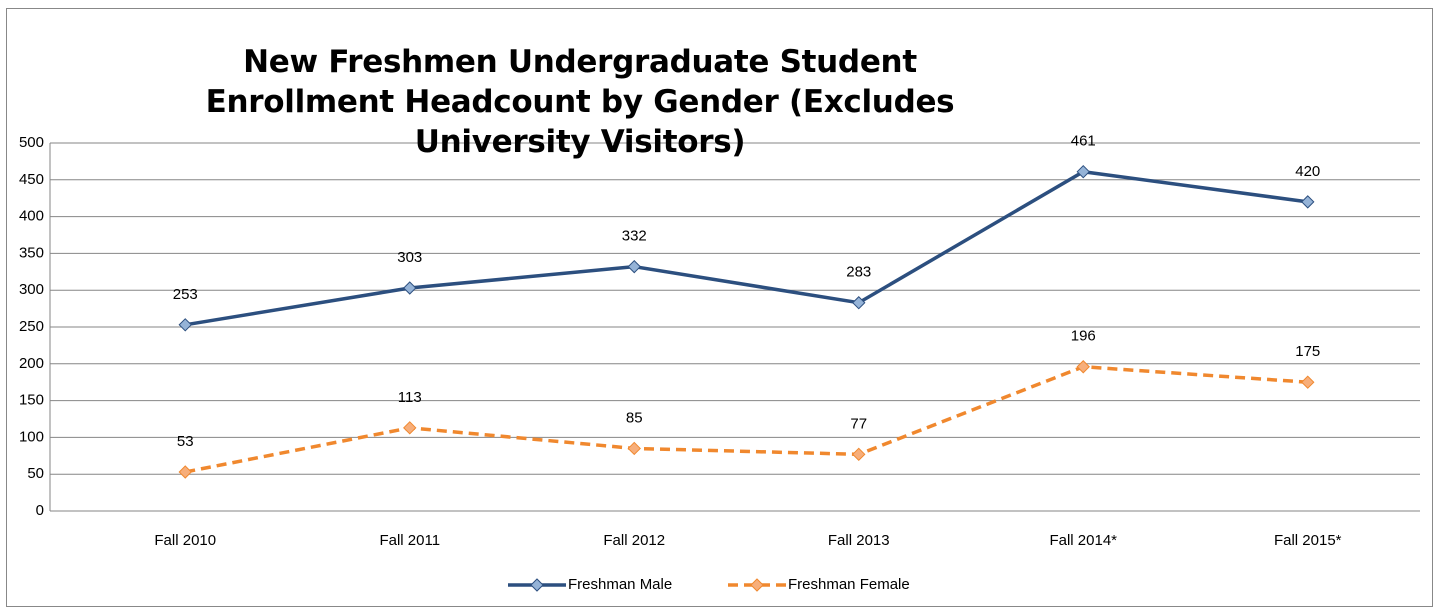 The height and width of the screenshot is (613, 1439). I want to click on y-tick-label: 0, so click(40, 510).